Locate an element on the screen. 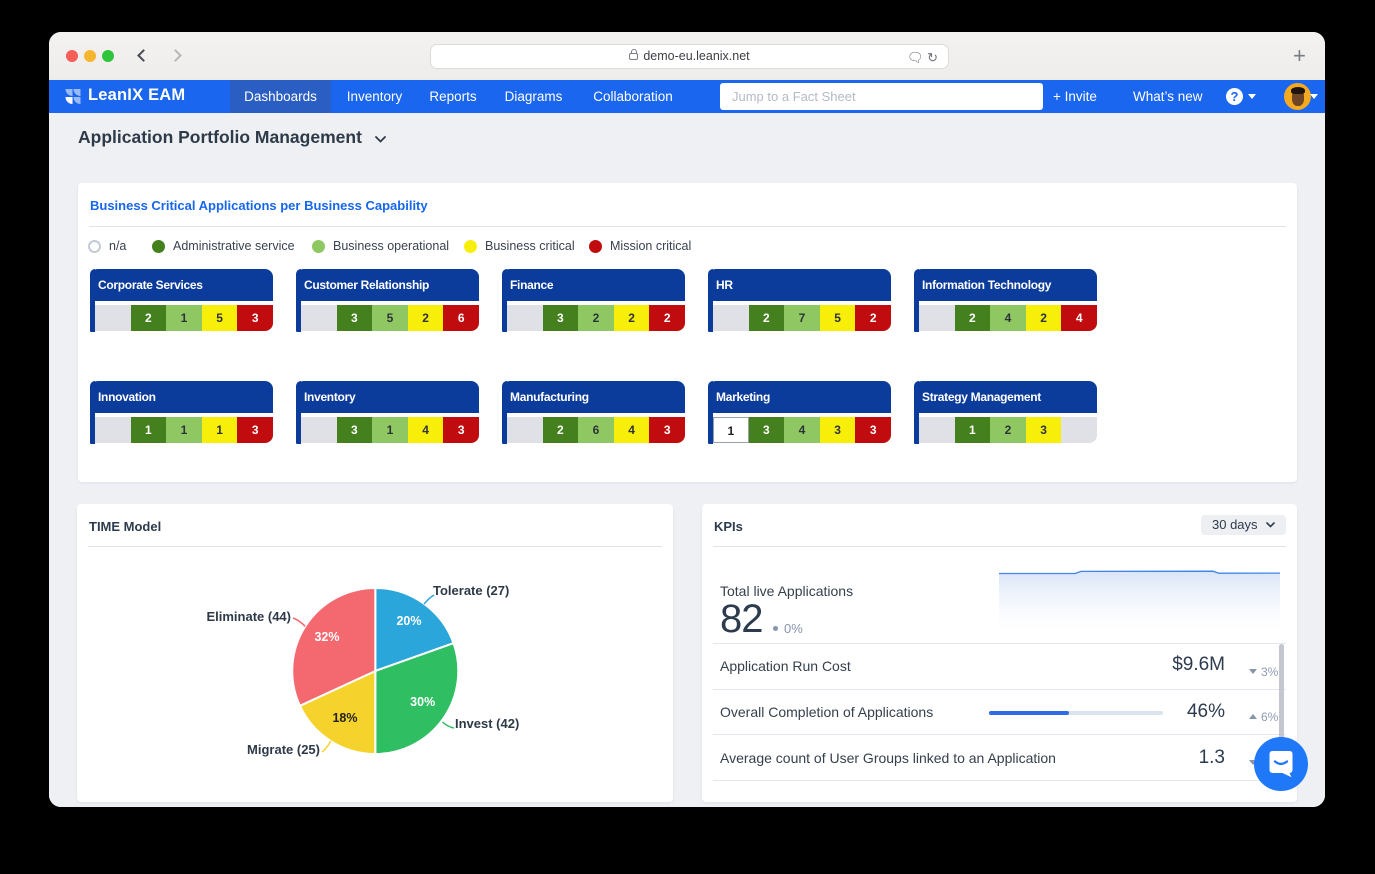 This screenshot has height=874, width=1375. svg-text: 20% is located at coordinates (408, 621).